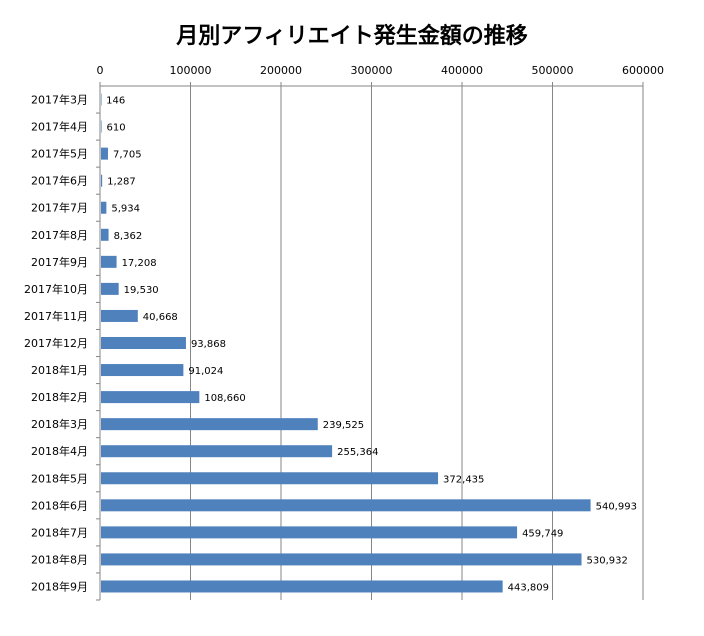 The width and height of the screenshot is (704, 636). Describe the element at coordinates (56, 316) in the screenshot. I see `y-tick-label: 2017年11月` at that location.